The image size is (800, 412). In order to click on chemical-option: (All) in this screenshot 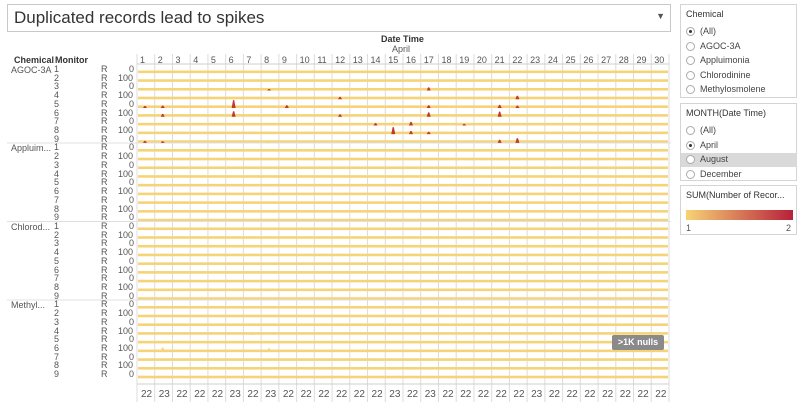, I will do `click(739, 32)`.